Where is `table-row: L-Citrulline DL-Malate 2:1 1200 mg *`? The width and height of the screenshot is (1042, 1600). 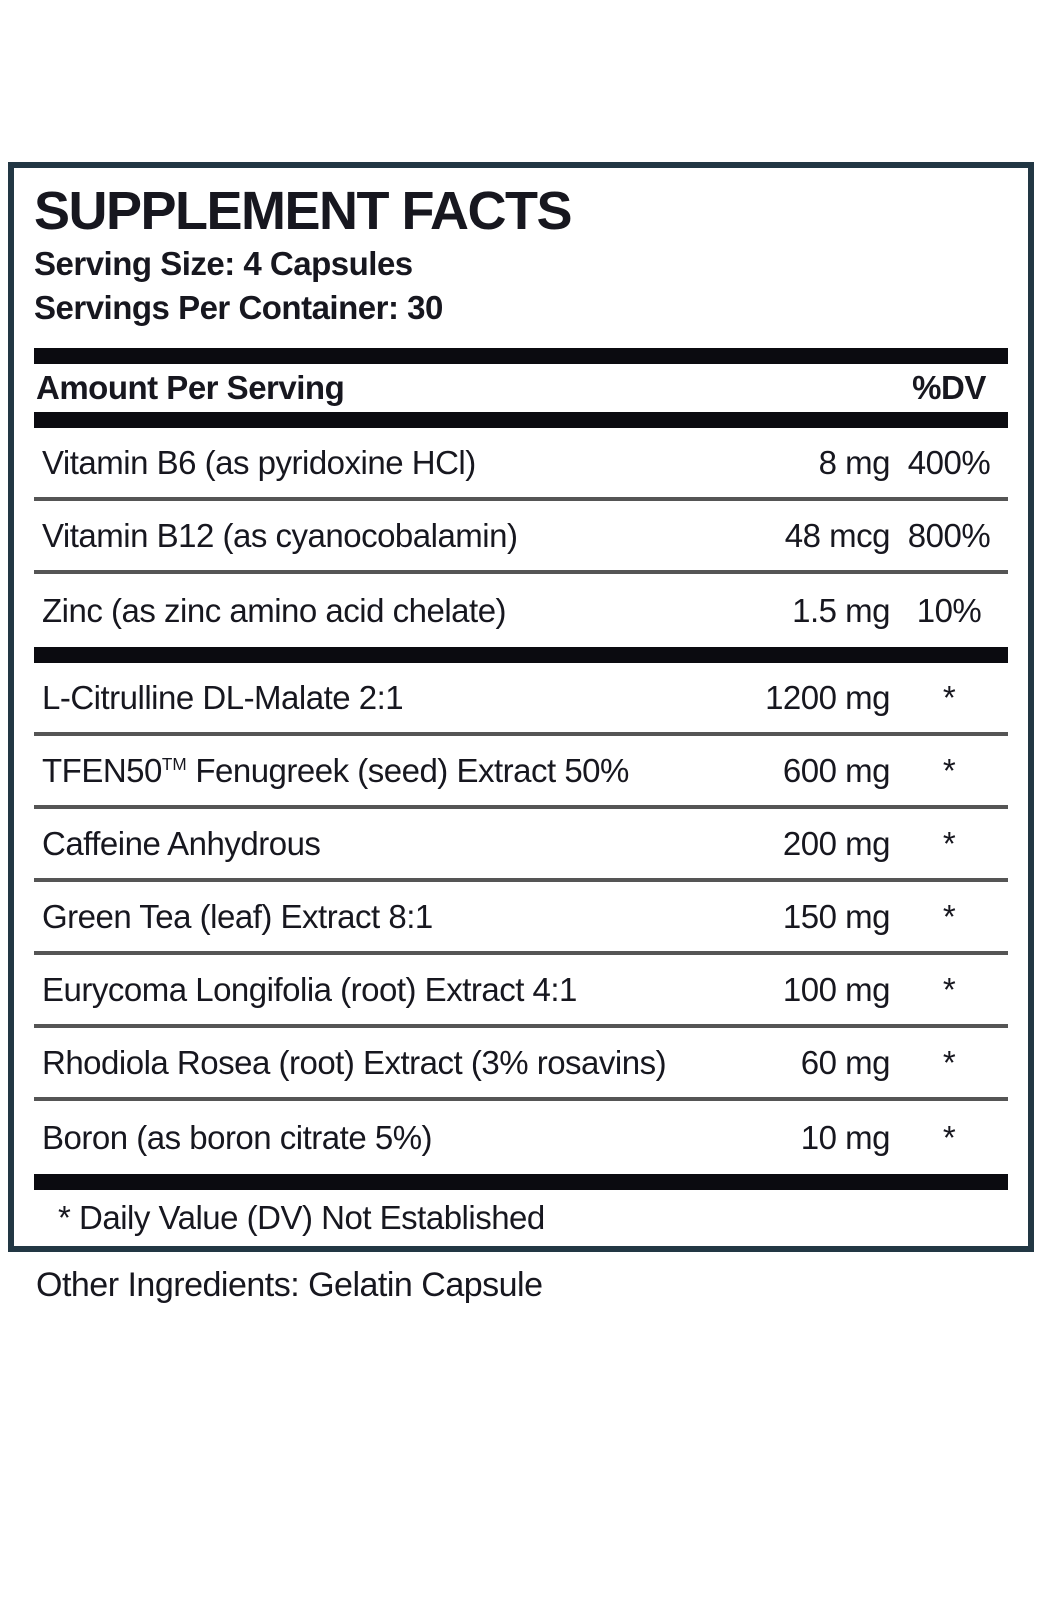 table-row: L-Citrulline DL-Malate 2:1 1200 mg * is located at coordinates (521, 699).